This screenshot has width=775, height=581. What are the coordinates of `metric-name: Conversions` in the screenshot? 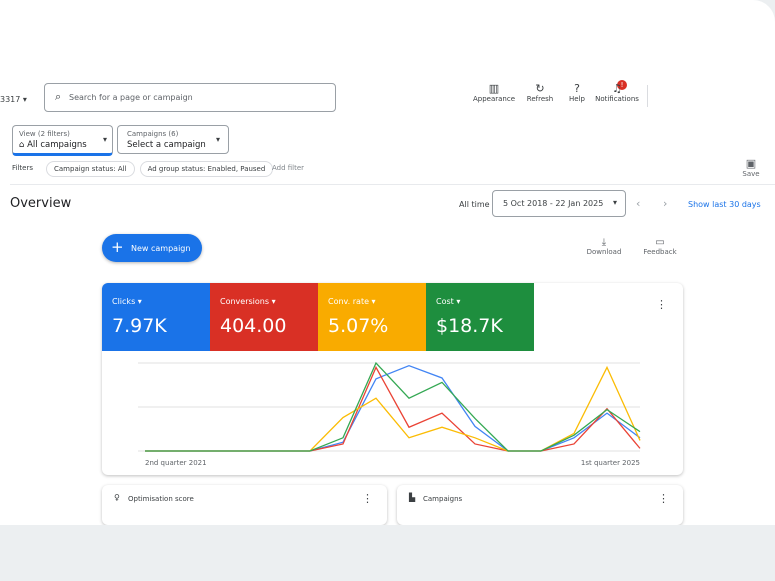 It's located at (245, 301).